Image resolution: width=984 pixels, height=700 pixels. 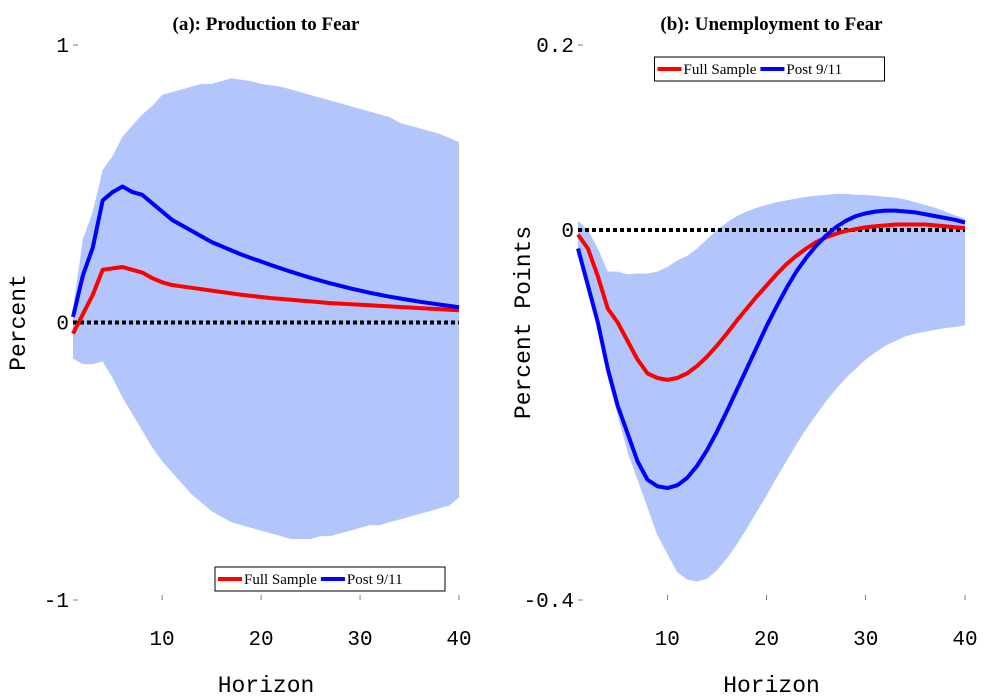 What do you see at coordinates (524, 322) in the screenshot?
I see `y-axis-label: Percent Points` at bounding box center [524, 322].